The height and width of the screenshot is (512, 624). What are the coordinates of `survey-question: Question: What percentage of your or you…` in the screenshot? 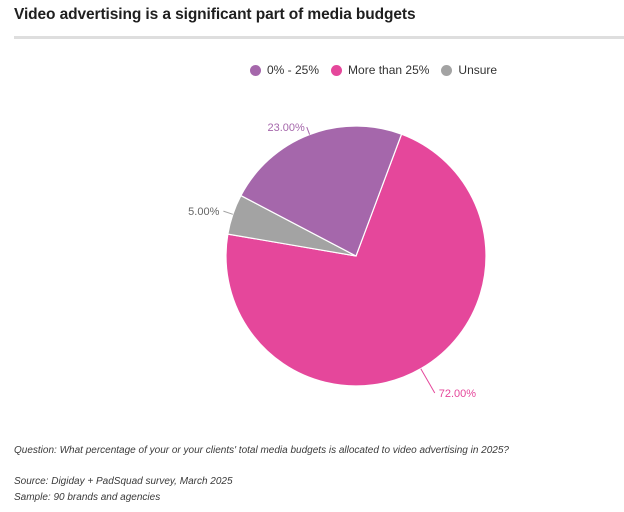 It's located at (261, 450).